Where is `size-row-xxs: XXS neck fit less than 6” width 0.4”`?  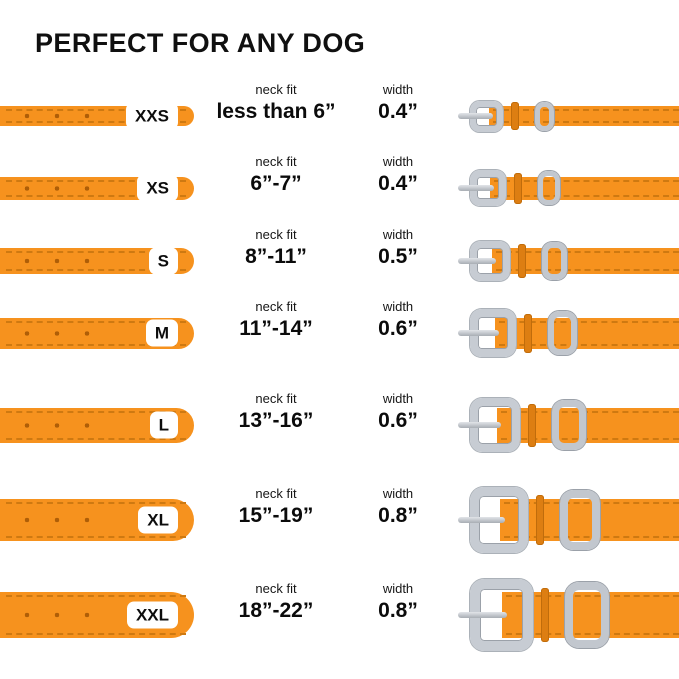
size-row-xxs: XXS neck fit less than 6” width 0.4” is located at coordinates (339, 112).